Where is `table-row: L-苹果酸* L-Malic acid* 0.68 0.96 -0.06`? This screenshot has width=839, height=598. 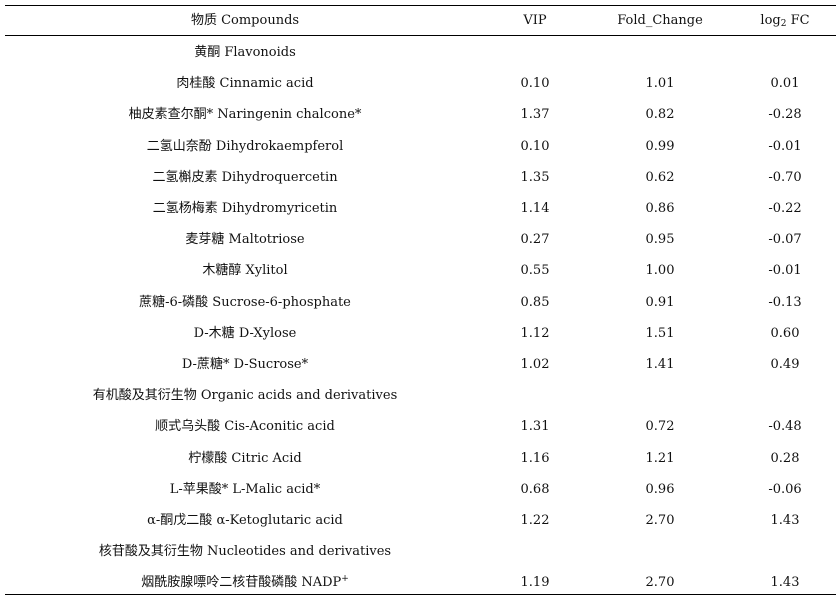
table-row: L-苹果酸* L-Malic acid* 0.68 0.96 -0.06 is located at coordinates (420, 489).